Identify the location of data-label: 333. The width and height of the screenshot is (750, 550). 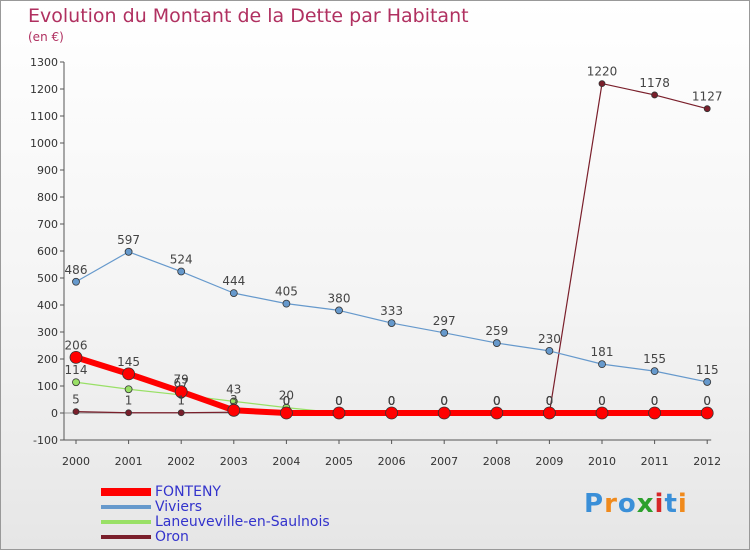
(391, 311).